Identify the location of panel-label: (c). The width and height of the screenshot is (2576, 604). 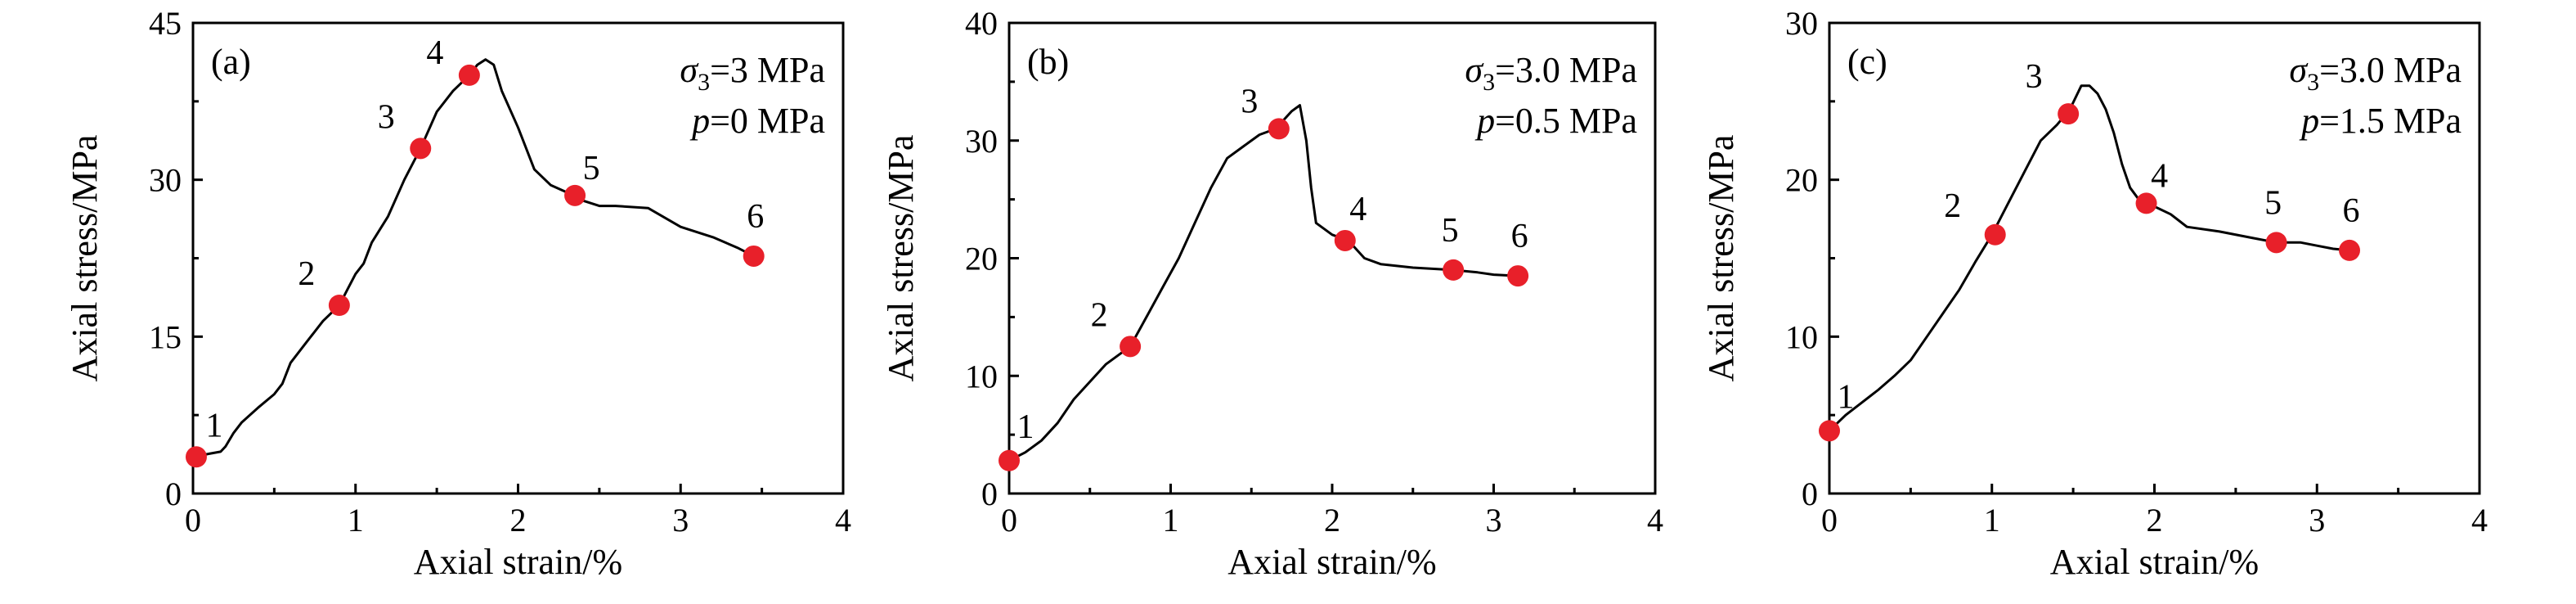
(1867, 62).